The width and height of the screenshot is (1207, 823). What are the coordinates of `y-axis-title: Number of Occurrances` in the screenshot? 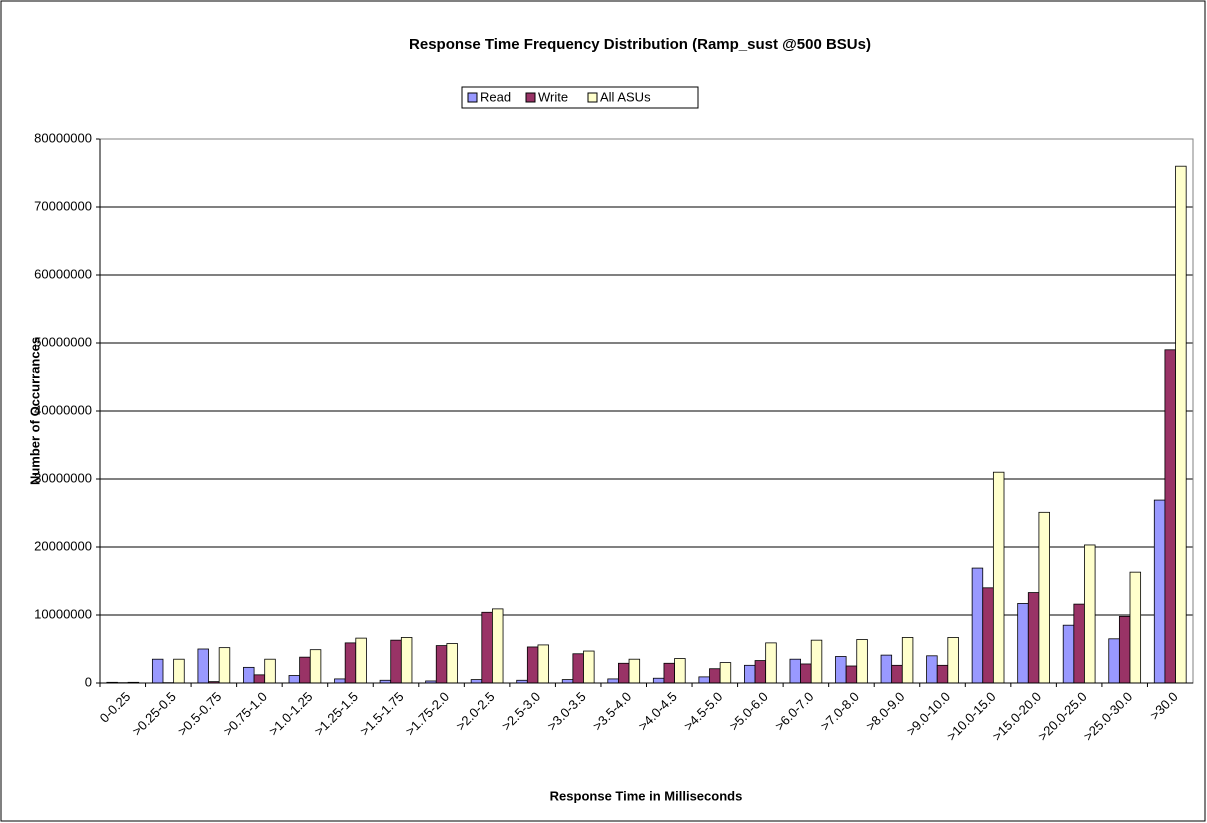 It's located at (34, 411).